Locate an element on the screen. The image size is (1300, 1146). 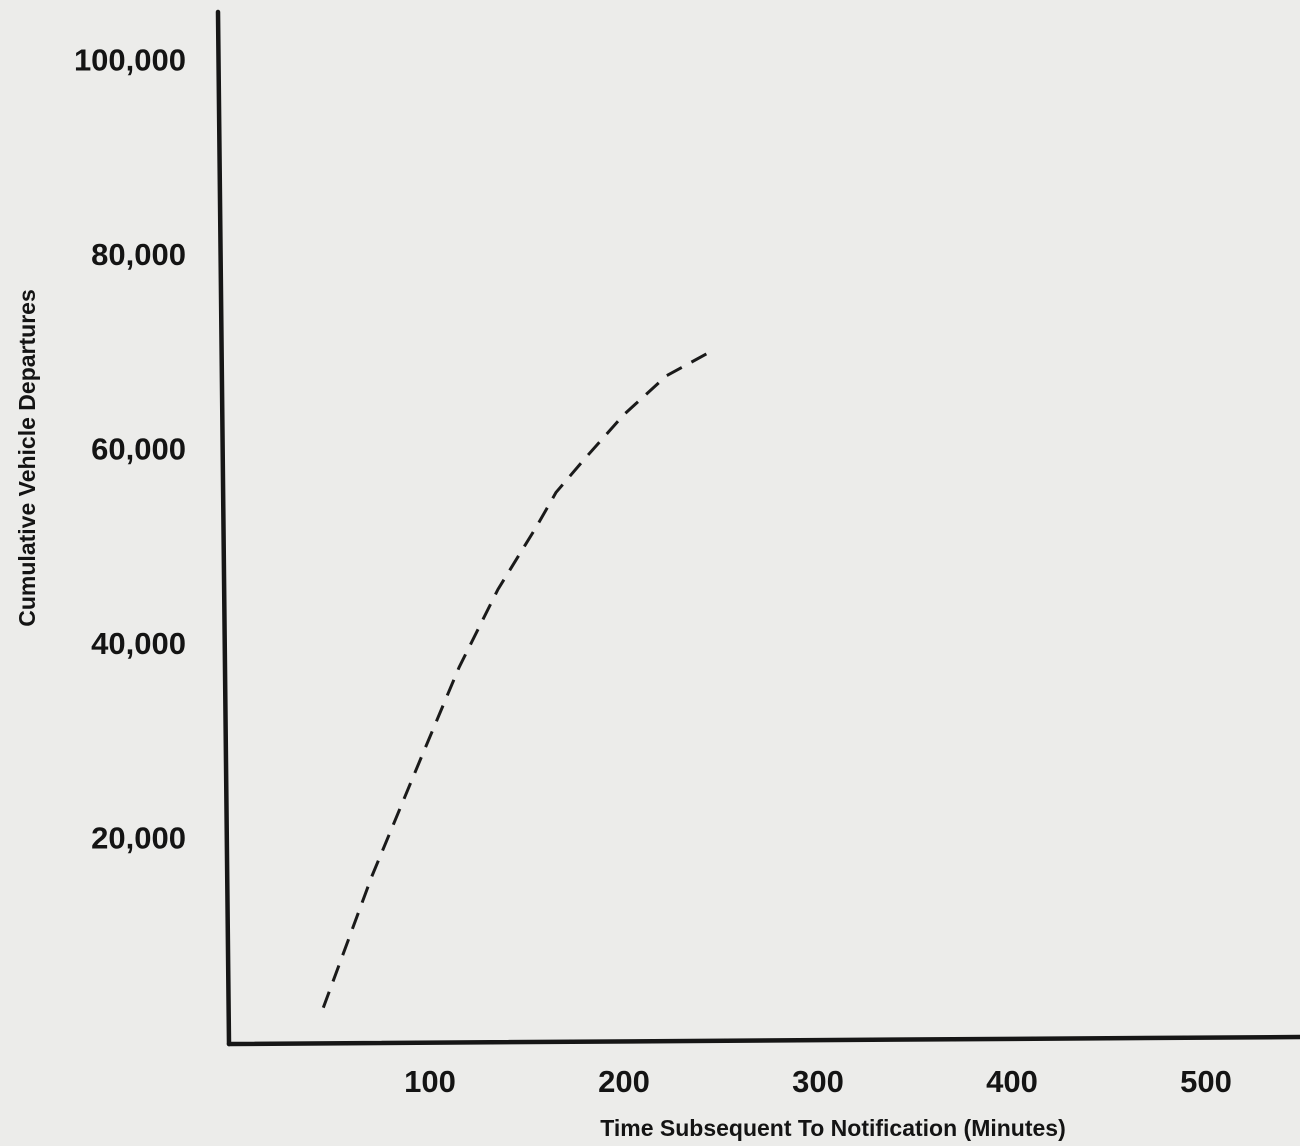
x-tick-label: 100 is located at coordinates (430, 1081).